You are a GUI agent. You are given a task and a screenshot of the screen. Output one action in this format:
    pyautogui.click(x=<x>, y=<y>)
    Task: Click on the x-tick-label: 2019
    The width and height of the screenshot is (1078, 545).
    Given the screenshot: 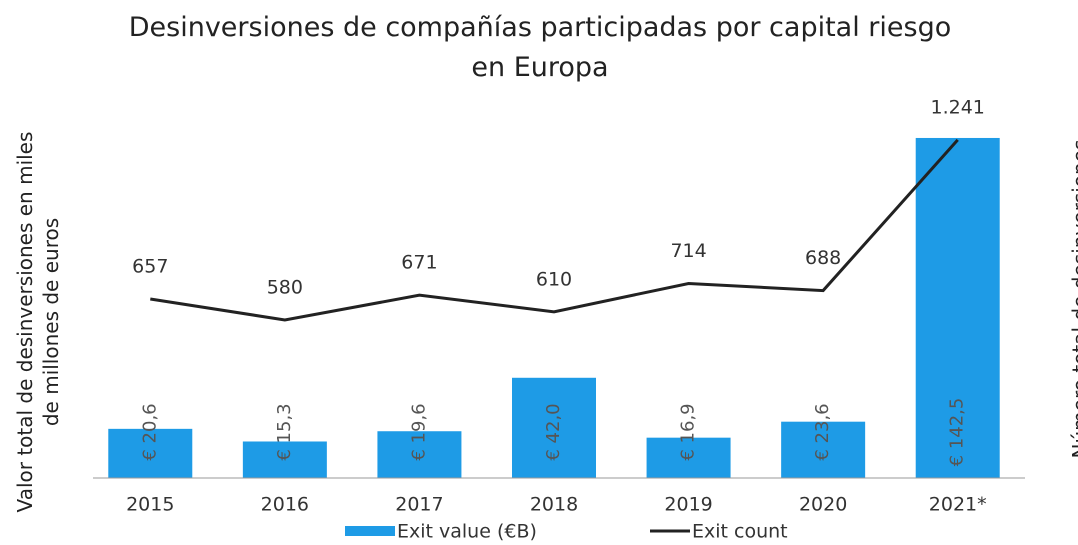 What is the action you would take?
    pyautogui.click(x=688, y=505)
    